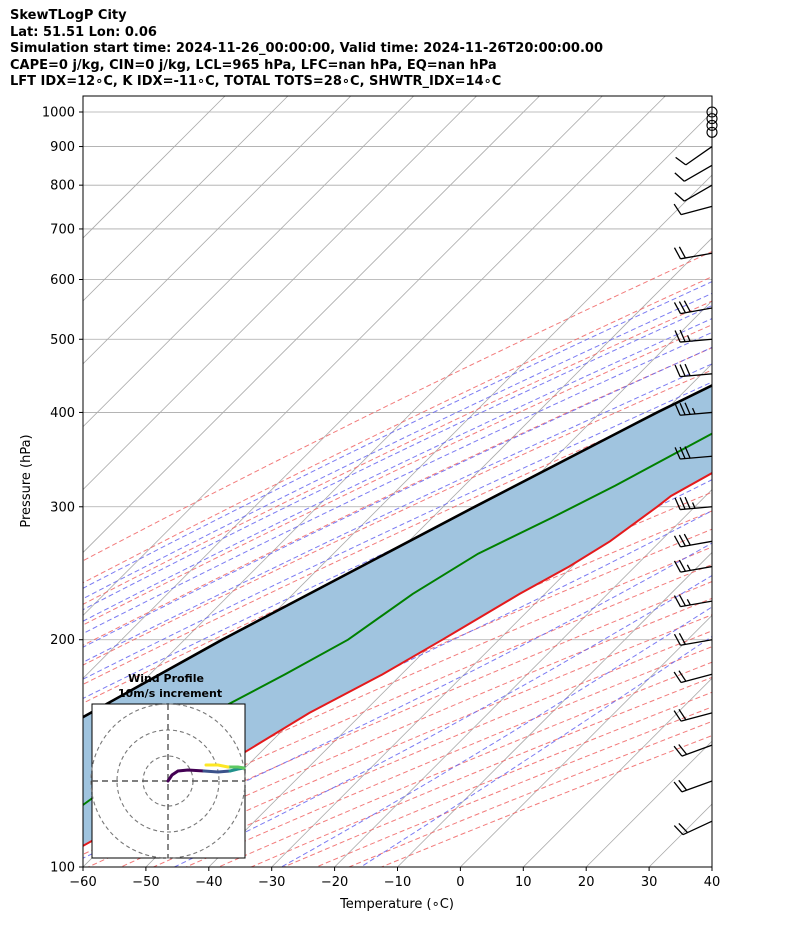 The width and height of the screenshot is (794, 937). What do you see at coordinates (397, 882) in the screenshot?
I see `x-tick-label: −10` at bounding box center [397, 882].